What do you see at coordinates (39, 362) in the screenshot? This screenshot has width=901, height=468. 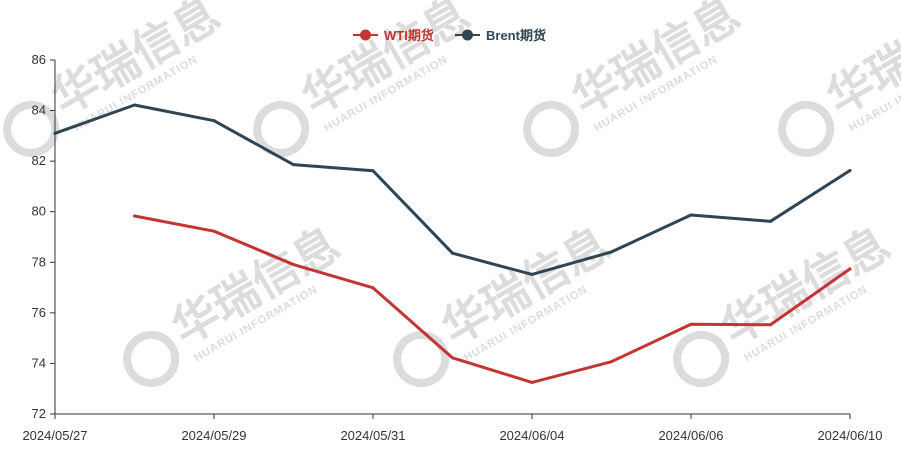 I see `y-tick-label: 74` at bounding box center [39, 362].